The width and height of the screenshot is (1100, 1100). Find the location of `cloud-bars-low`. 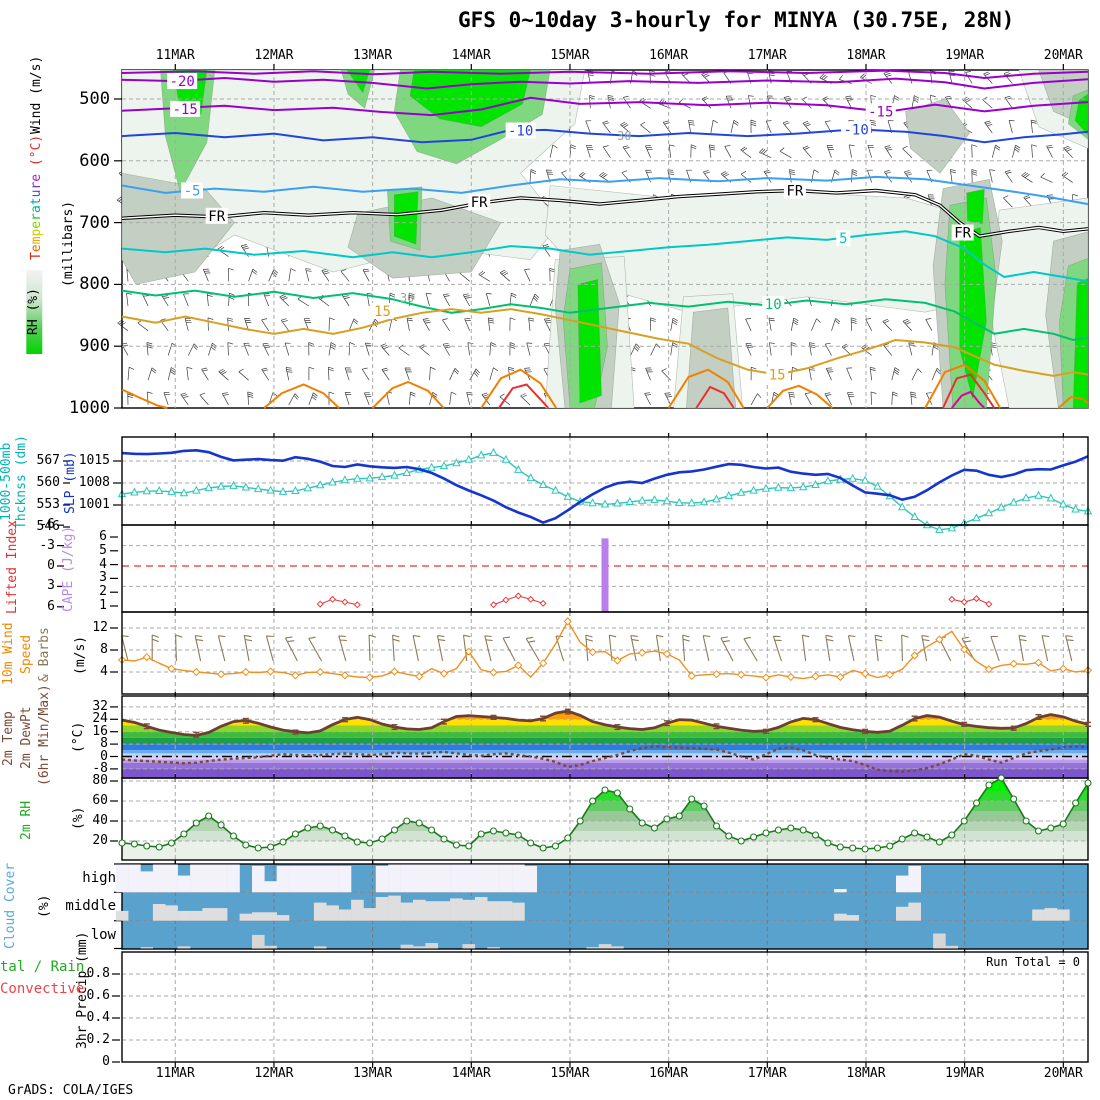

cloud-bars-low is located at coordinates (549, 941).